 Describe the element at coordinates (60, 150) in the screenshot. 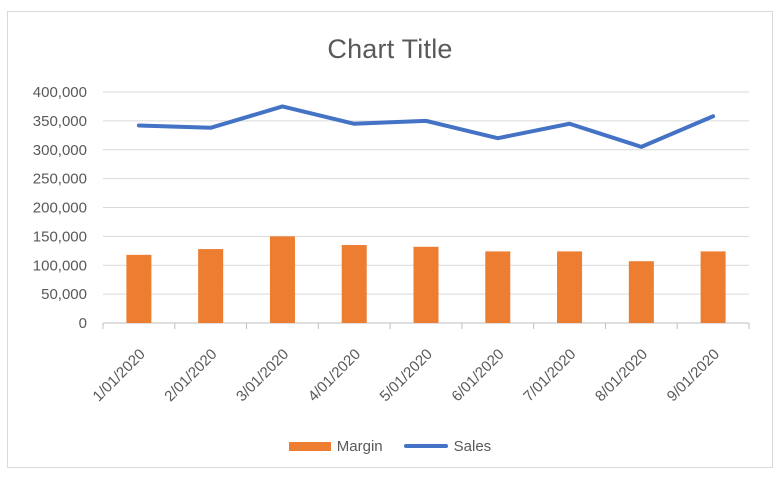

I see `y-axis-label: 300,000` at that location.